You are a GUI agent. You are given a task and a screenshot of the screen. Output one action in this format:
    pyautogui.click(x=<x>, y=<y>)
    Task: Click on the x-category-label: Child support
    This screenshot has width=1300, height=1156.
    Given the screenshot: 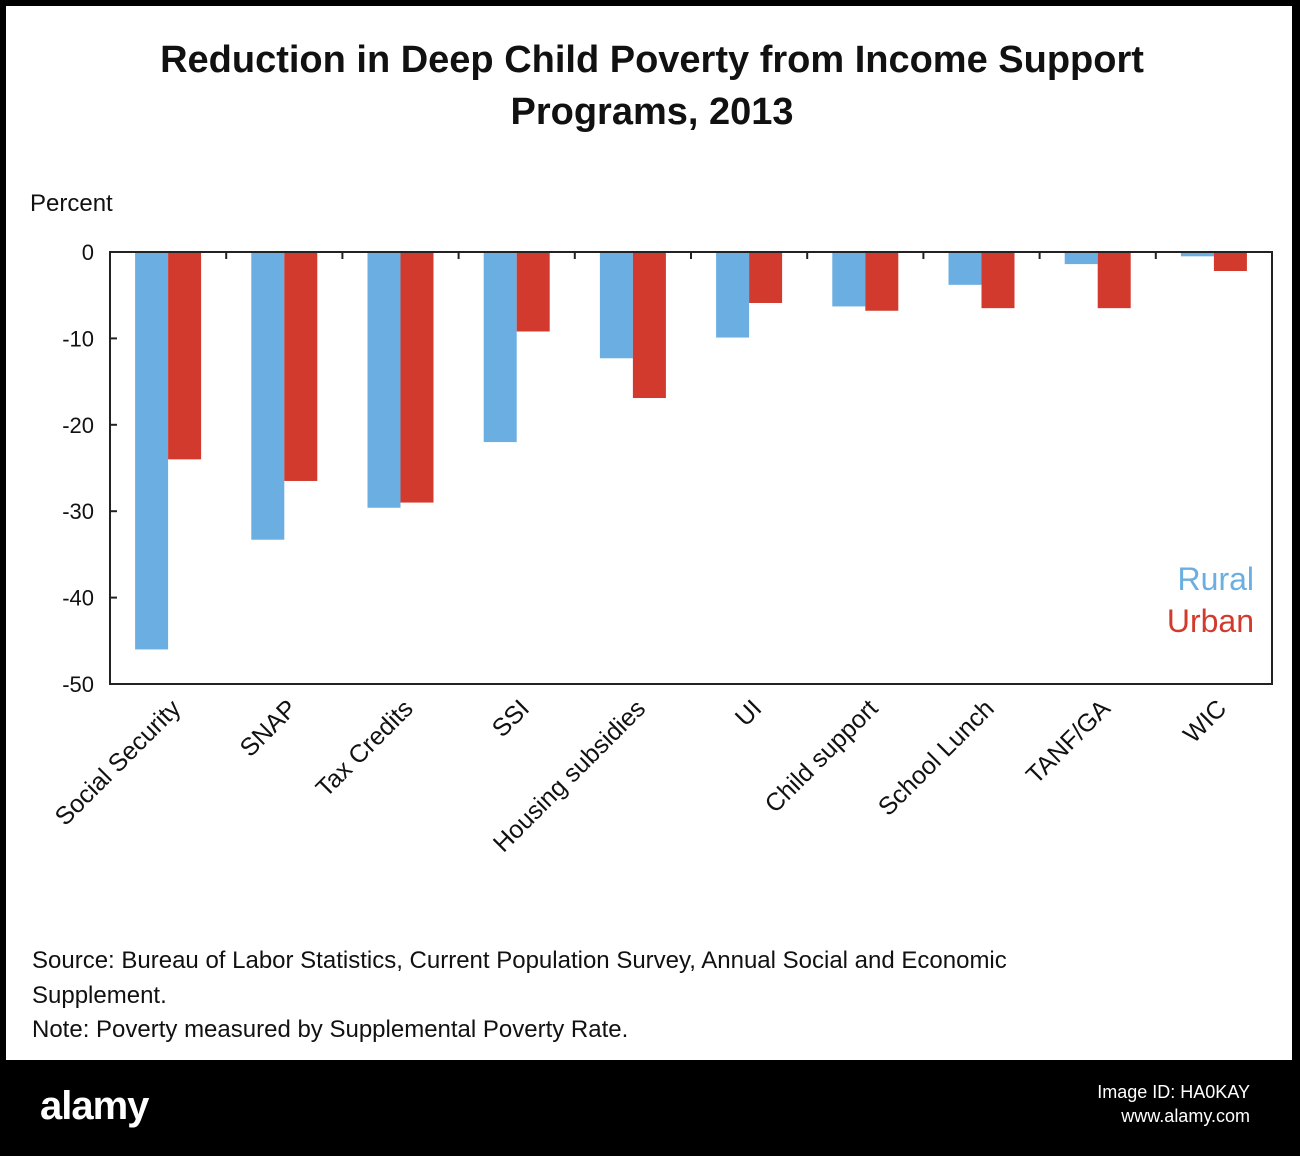 What is the action you would take?
    pyautogui.click(x=822, y=756)
    